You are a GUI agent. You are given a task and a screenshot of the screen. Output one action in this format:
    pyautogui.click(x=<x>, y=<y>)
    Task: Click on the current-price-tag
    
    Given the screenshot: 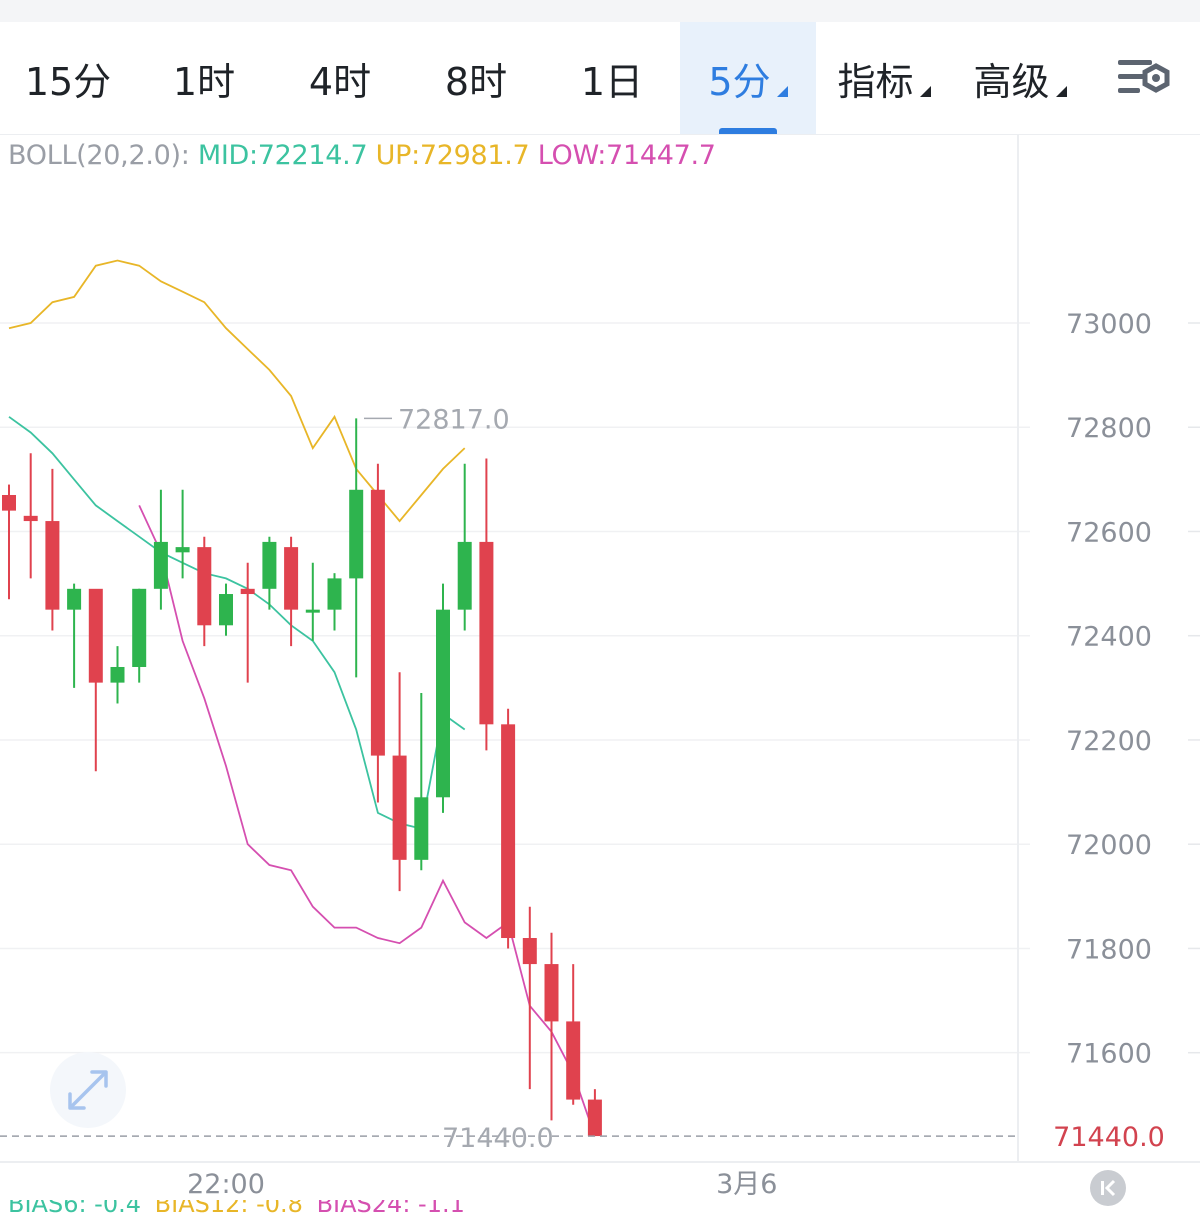 What is the action you would take?
    pyautogui.click(x=1110, y=1136)
    